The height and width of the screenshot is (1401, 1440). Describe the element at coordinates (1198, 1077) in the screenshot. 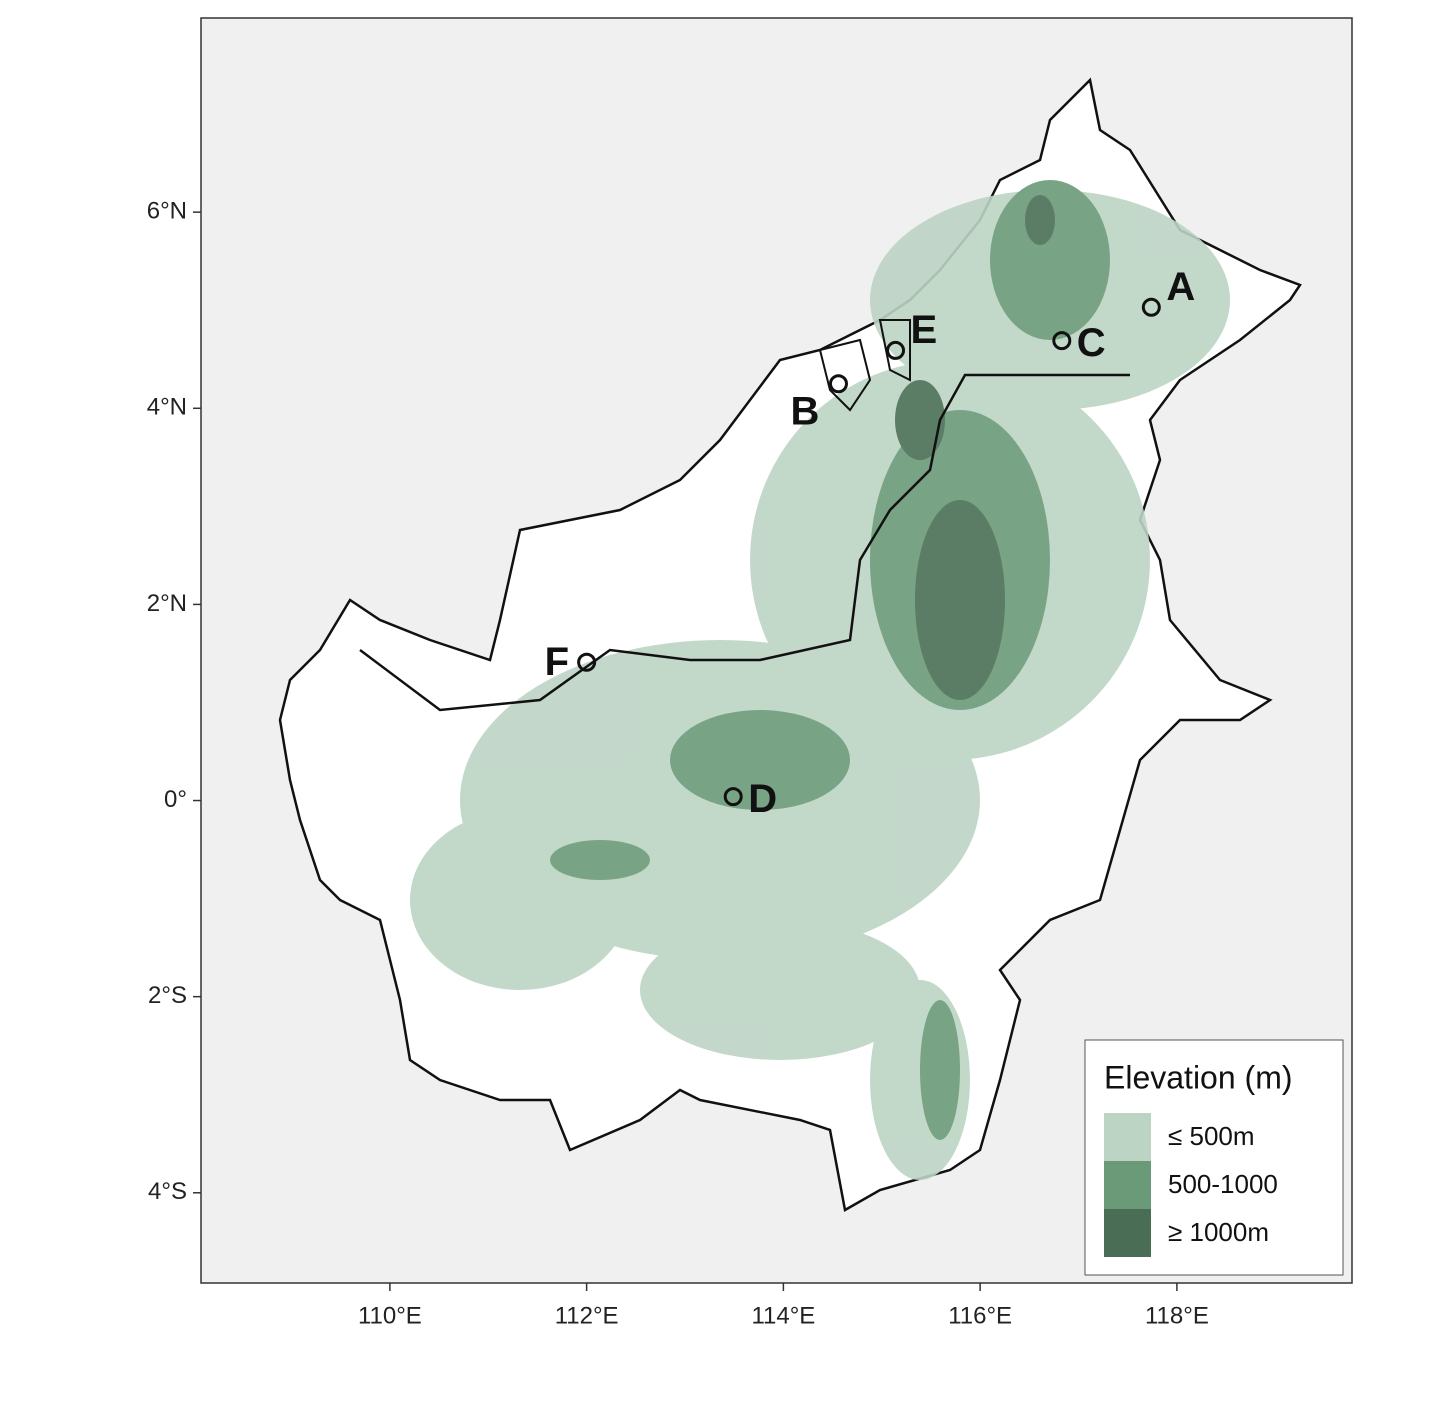

I see `legend-title: Elevation (m)` at that location.